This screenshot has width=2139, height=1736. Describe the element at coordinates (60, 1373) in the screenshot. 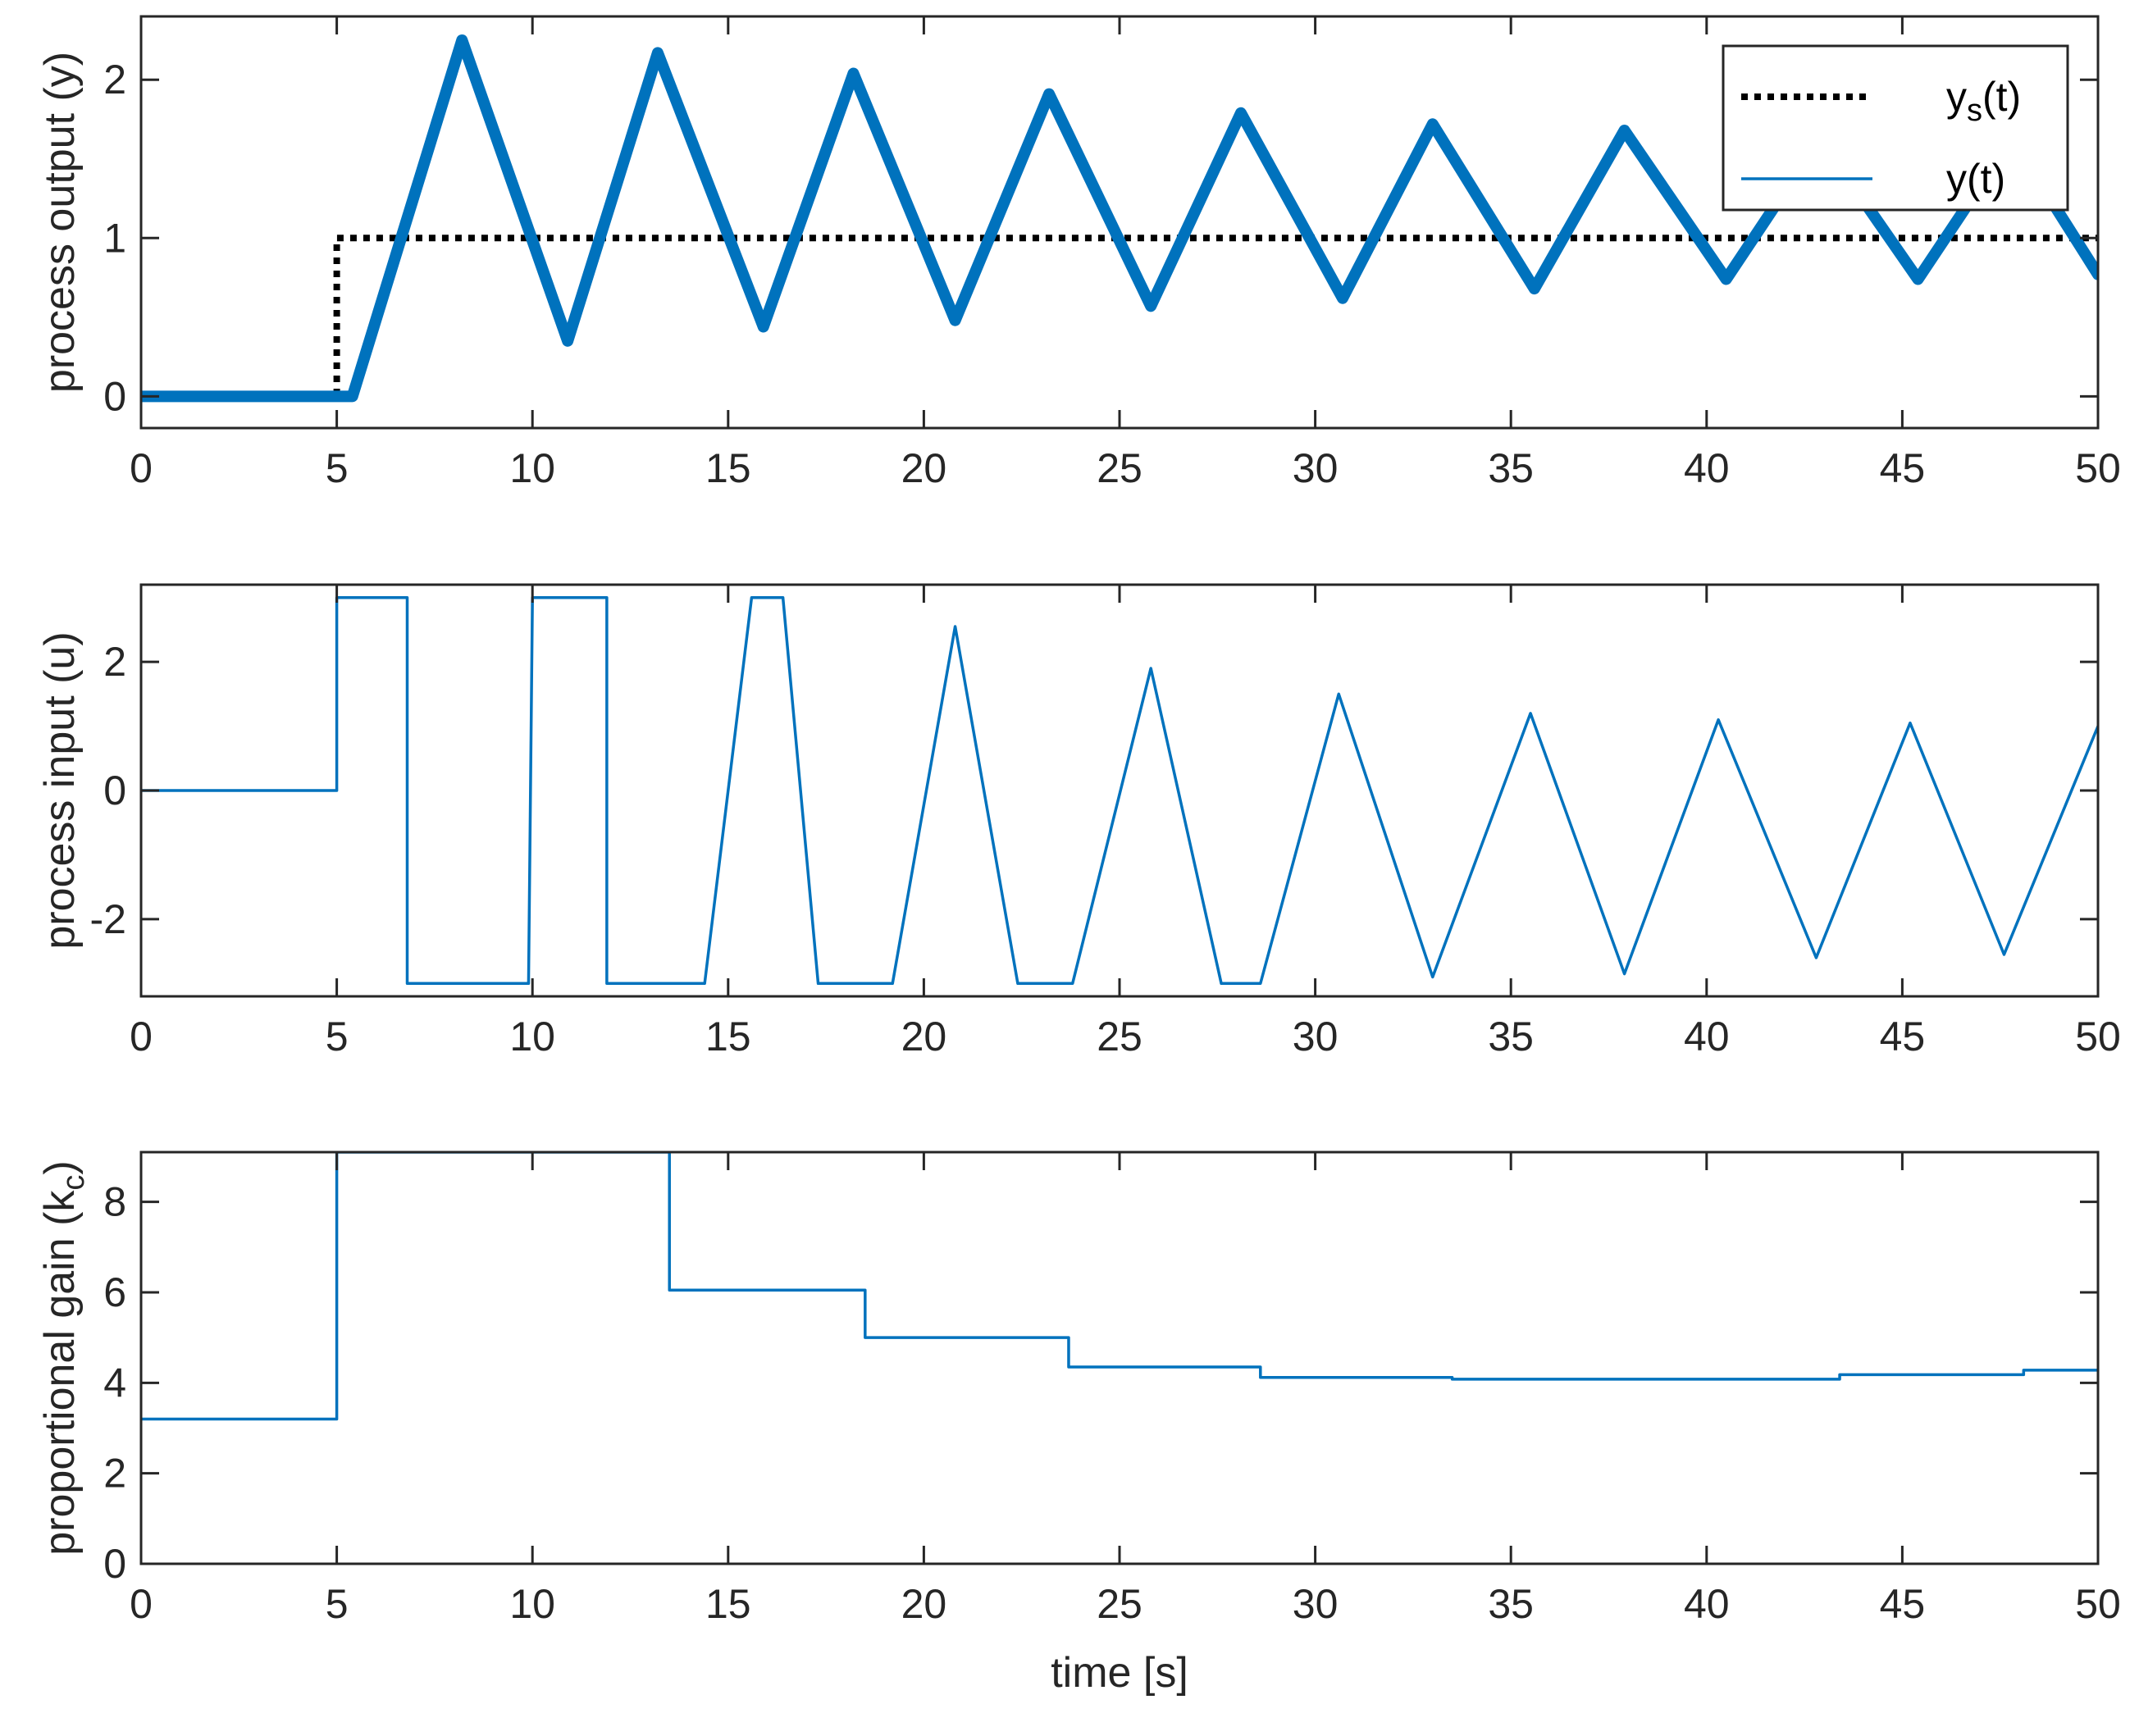

I see `y-axis-label-gain-main: proportional gain (k` at that location.